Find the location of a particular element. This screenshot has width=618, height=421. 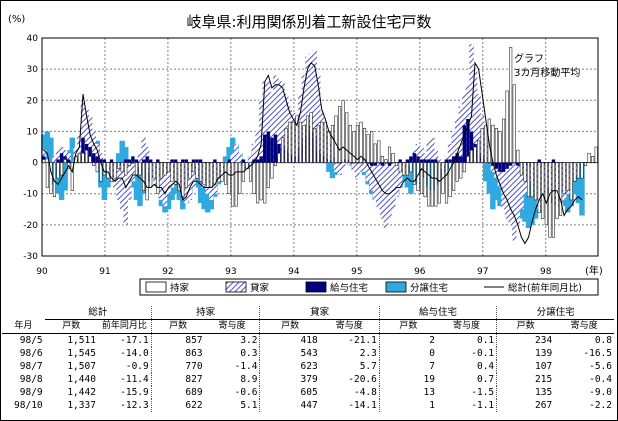

x-tick-label: 95 is located at coordinates (356, 272).